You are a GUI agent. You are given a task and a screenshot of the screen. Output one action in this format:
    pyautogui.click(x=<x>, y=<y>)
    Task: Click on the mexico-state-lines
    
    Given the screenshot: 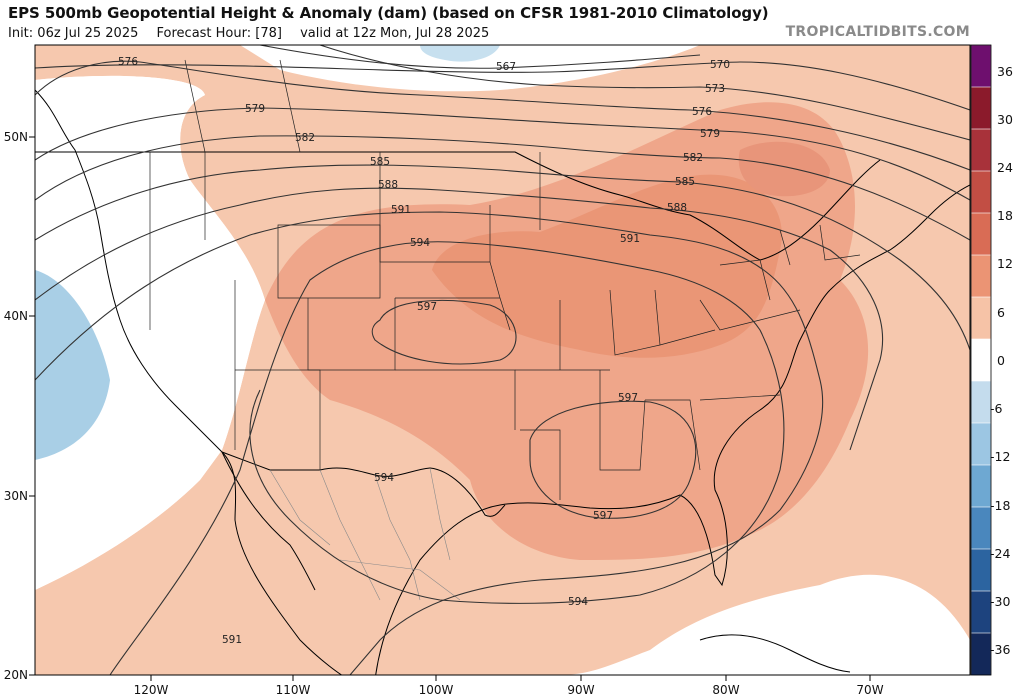 What is the action you would take?
    pyautogui.click(x=365, y=534)
    